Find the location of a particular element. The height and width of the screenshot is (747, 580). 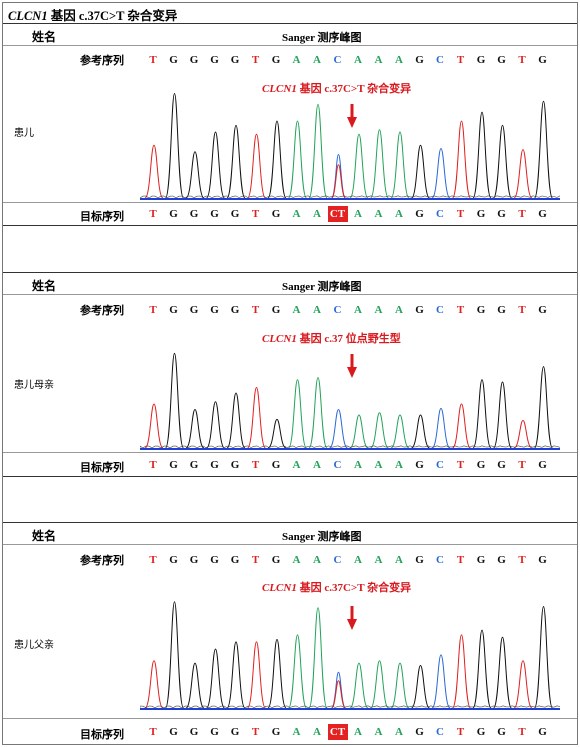

chromatogram-annotation: CLCN1 基因 c.37 位点野生型 is located at coordinates (331, 339).